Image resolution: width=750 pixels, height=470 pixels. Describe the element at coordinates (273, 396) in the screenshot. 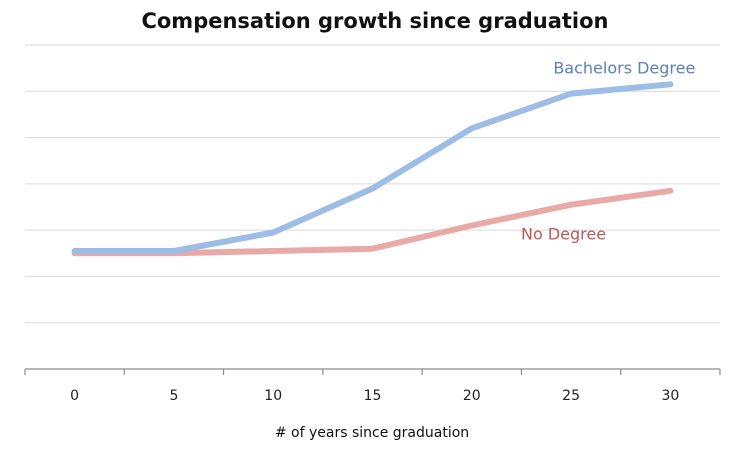

I see `x-tick-label: 10` at that location.